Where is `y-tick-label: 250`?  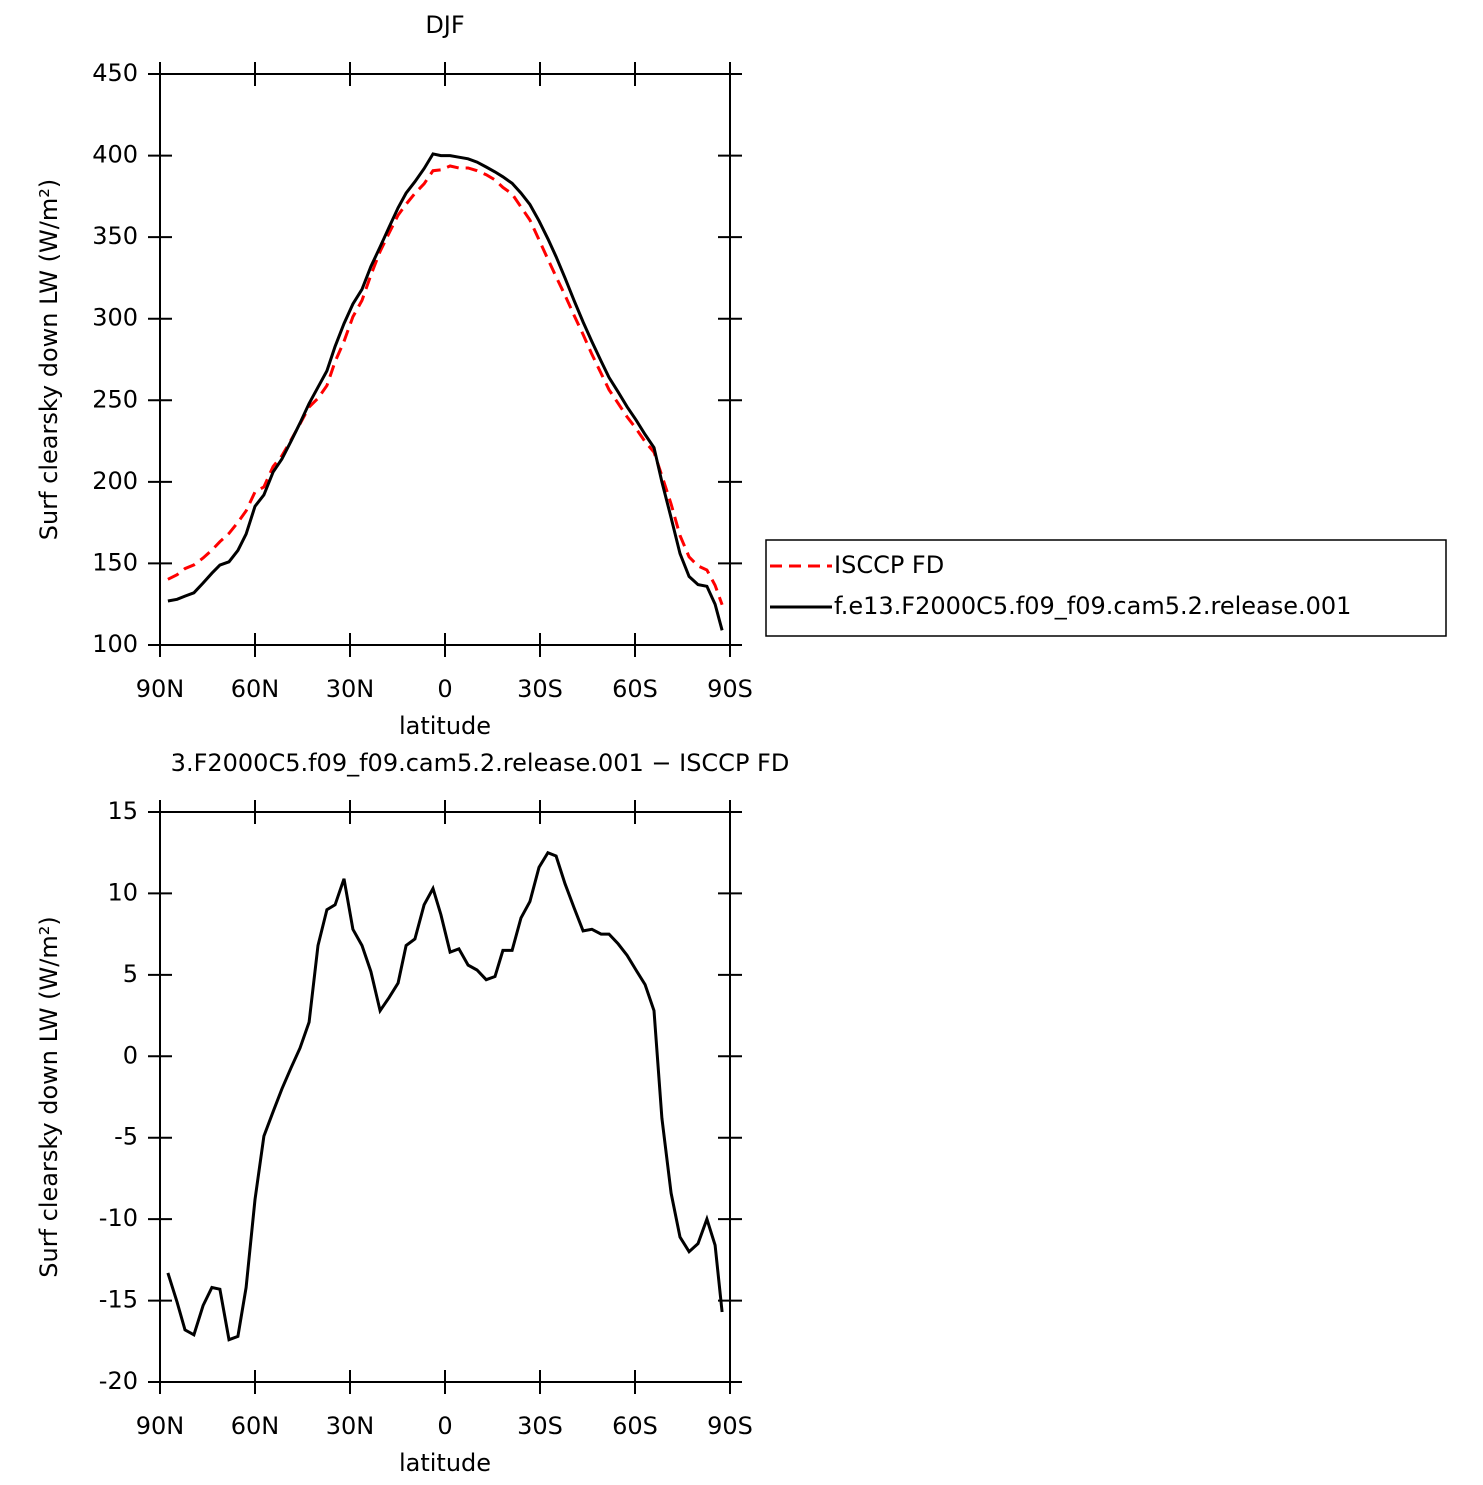
y-tick-label: 250 is located at coordinates (115, 399).